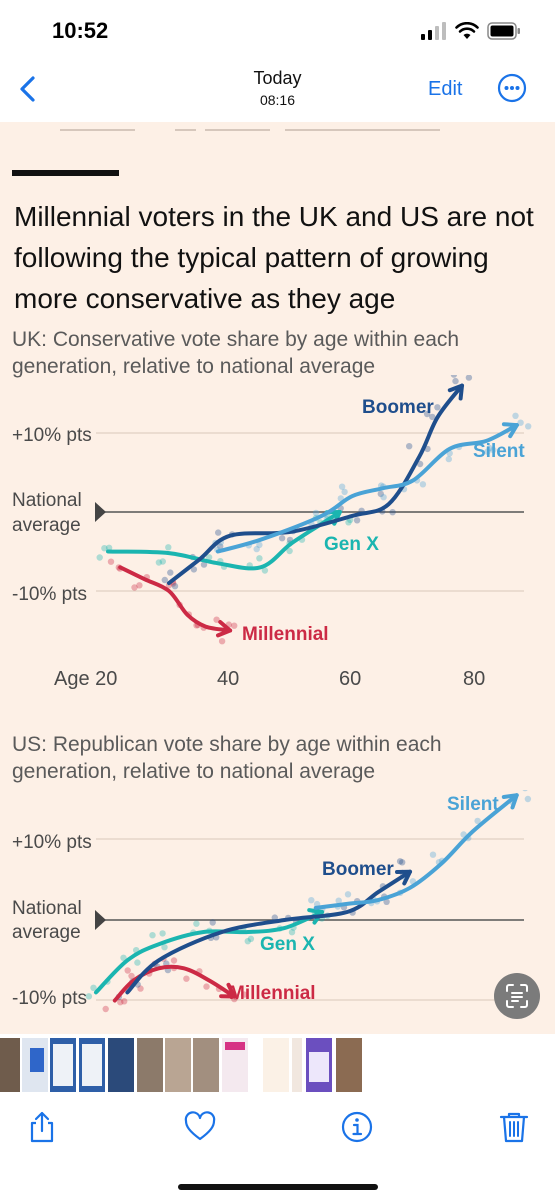  I want to click on uk-arrowhead-boomer, so click(455, 392).